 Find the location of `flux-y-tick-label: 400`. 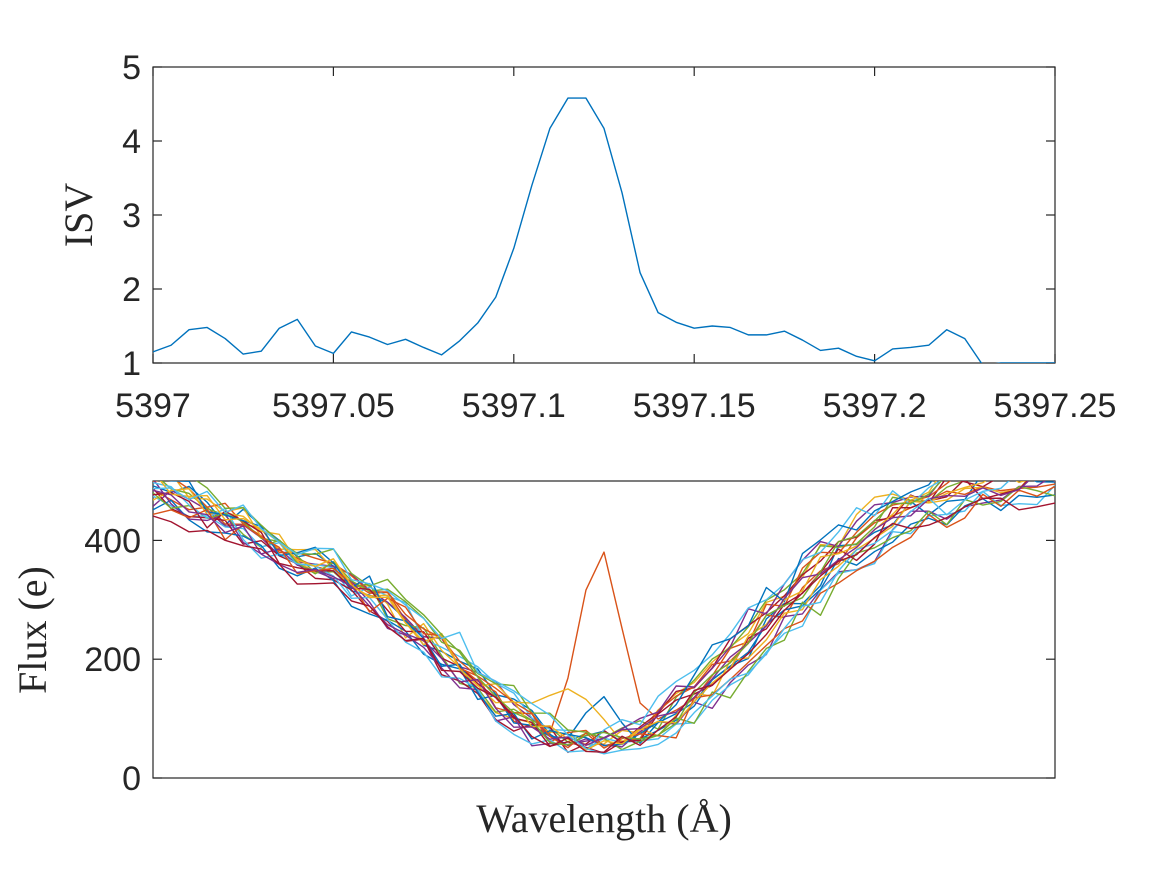

flux-y-tick-label: 400 is located at coordinates (112, 541).